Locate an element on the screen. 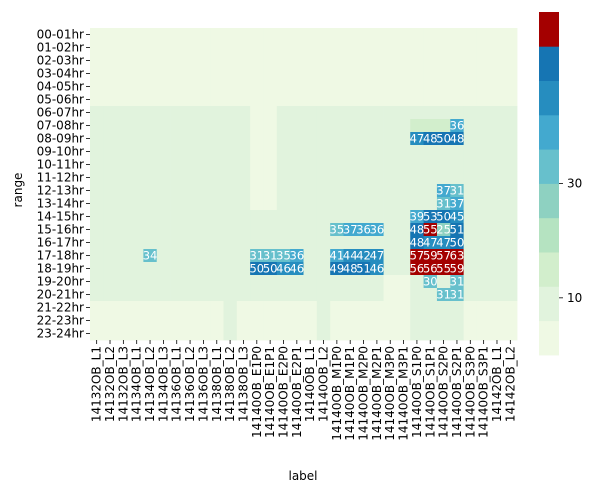  cell-value-label: 42 is located at coordinates (363, 256).